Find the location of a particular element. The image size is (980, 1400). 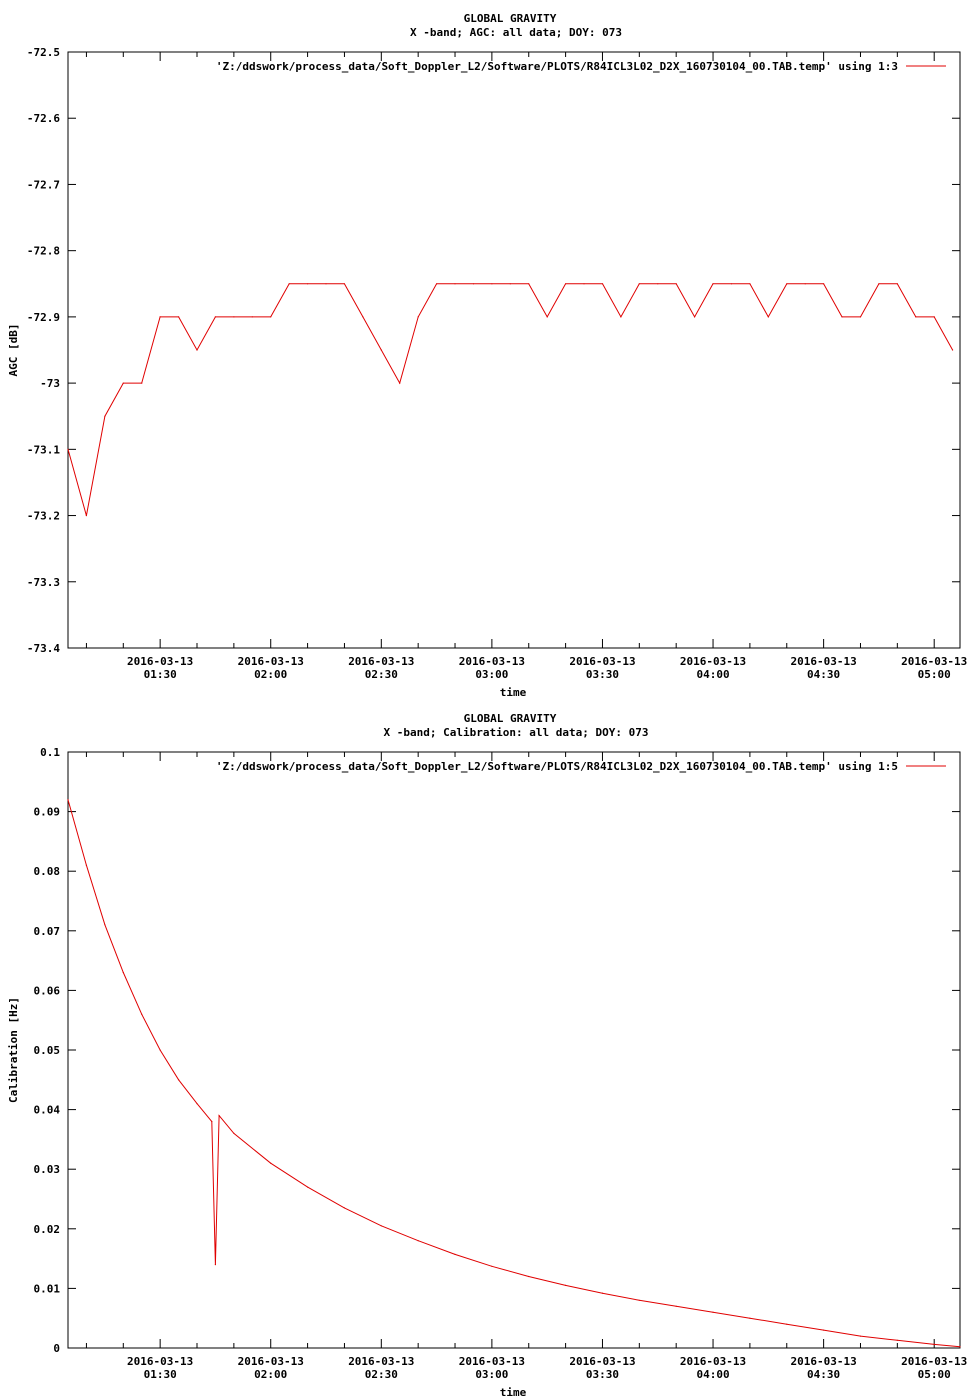

y-tick-label: -72.6 is located at coordinates (43, 118).